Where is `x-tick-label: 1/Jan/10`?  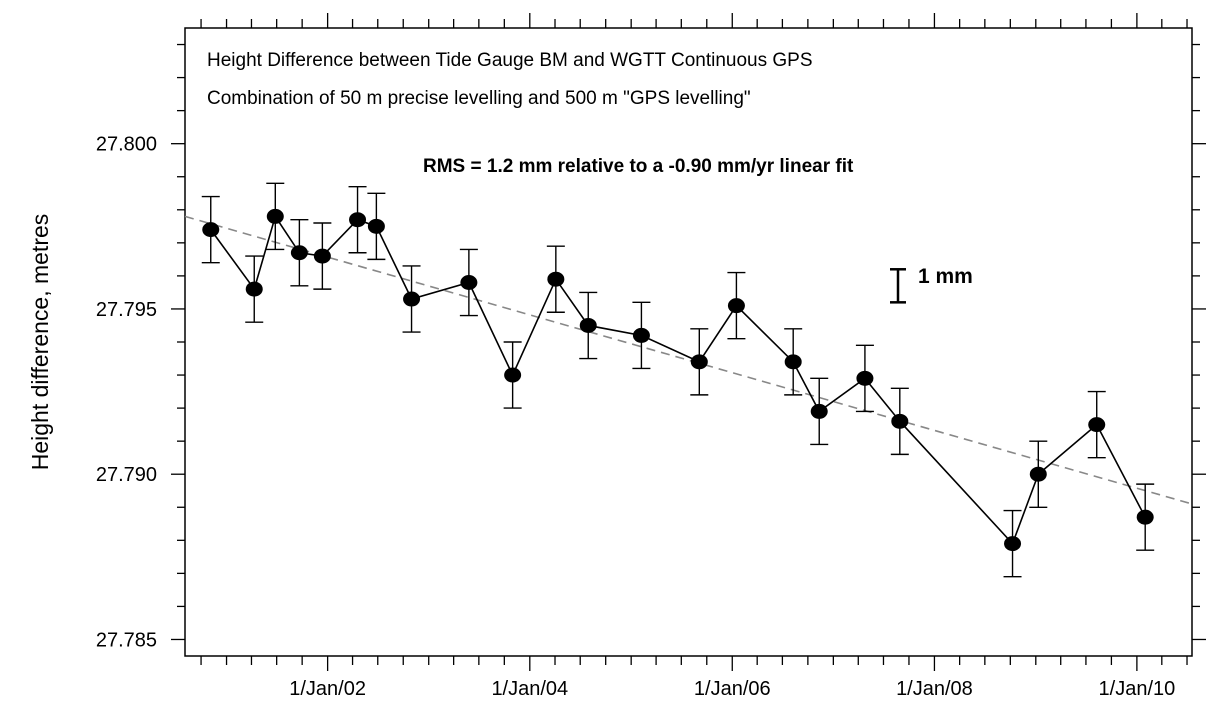 x-tick-label: 1/Jan/10 is located at coordinates (1137, 689).